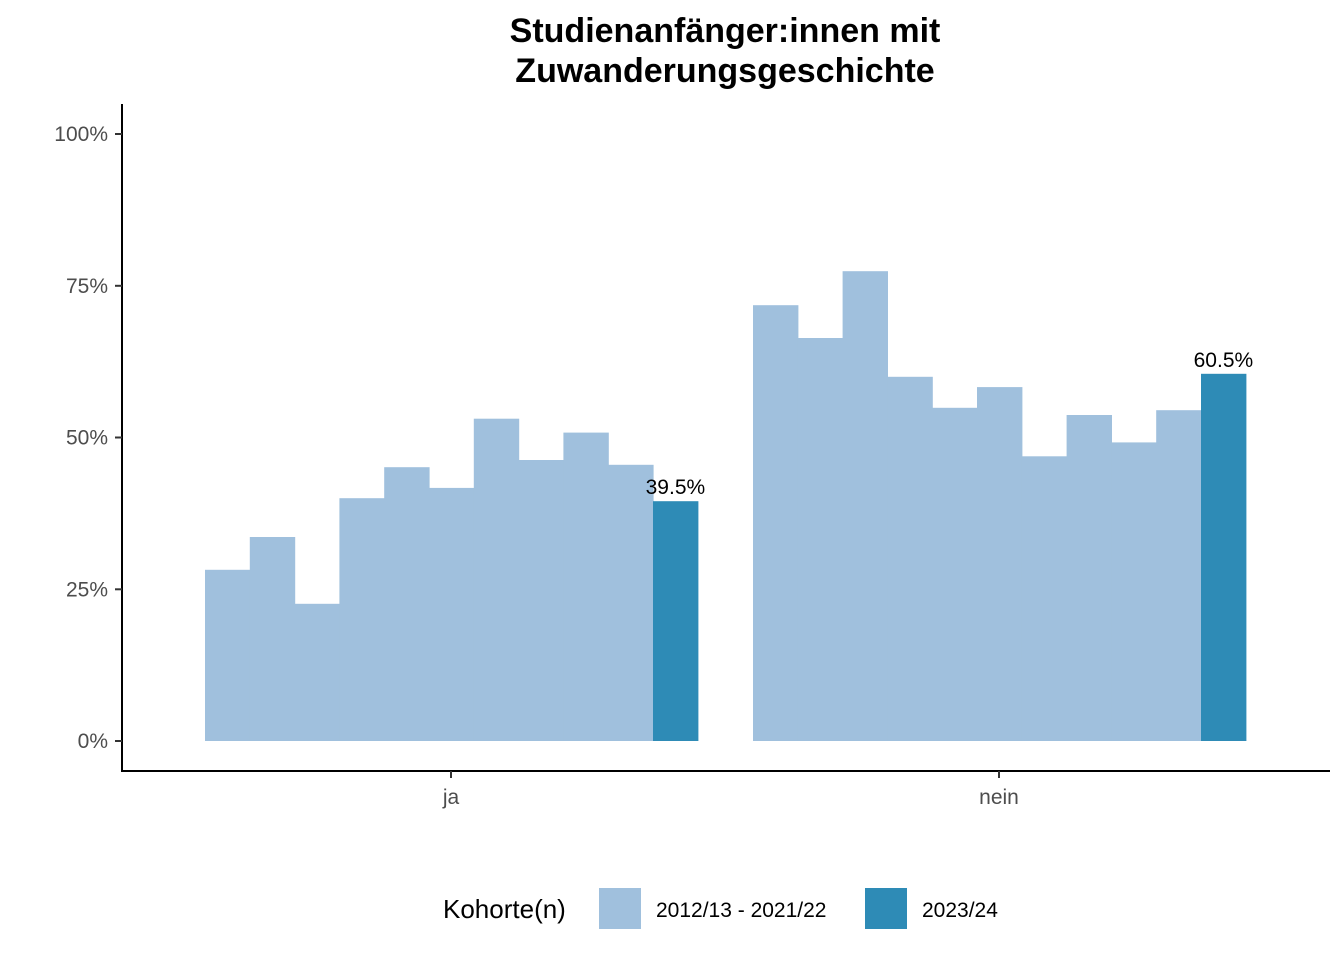 This screenshot has height=965, width=1344. I want to click on legend: Kohorte(n) 2012/13 - 2021/22 2023/24, so click(720, 908).